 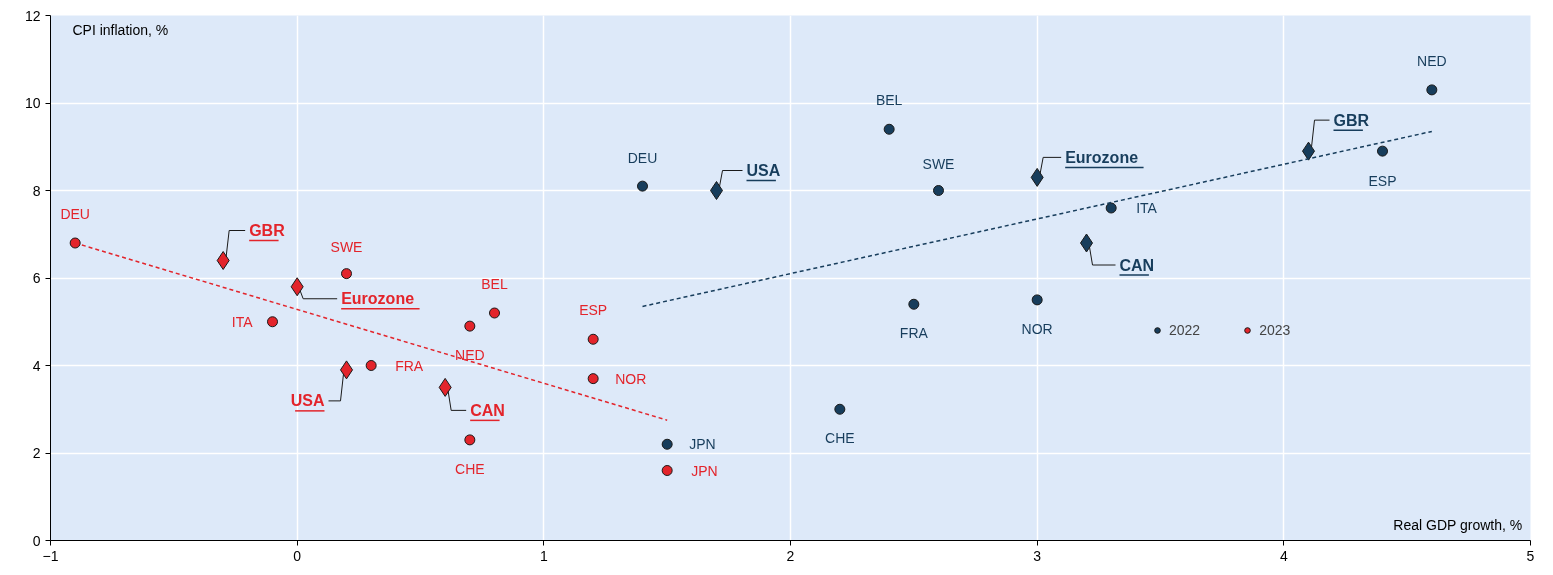 What do you see at coordinates (297, 555) in the screenshot?
I see `x-tick-label: 0` at bounding box center [297, 555].